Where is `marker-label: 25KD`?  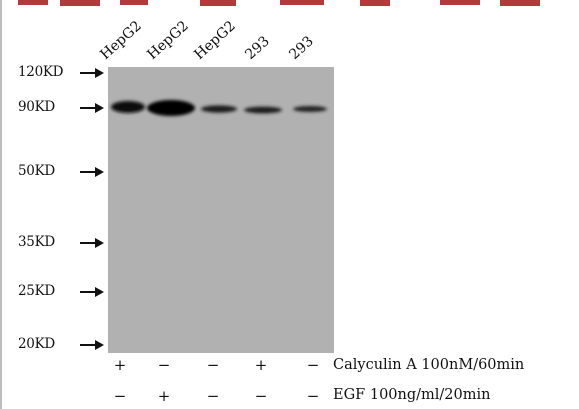
marker-label: 25KD is located at coordinates (36, 291).